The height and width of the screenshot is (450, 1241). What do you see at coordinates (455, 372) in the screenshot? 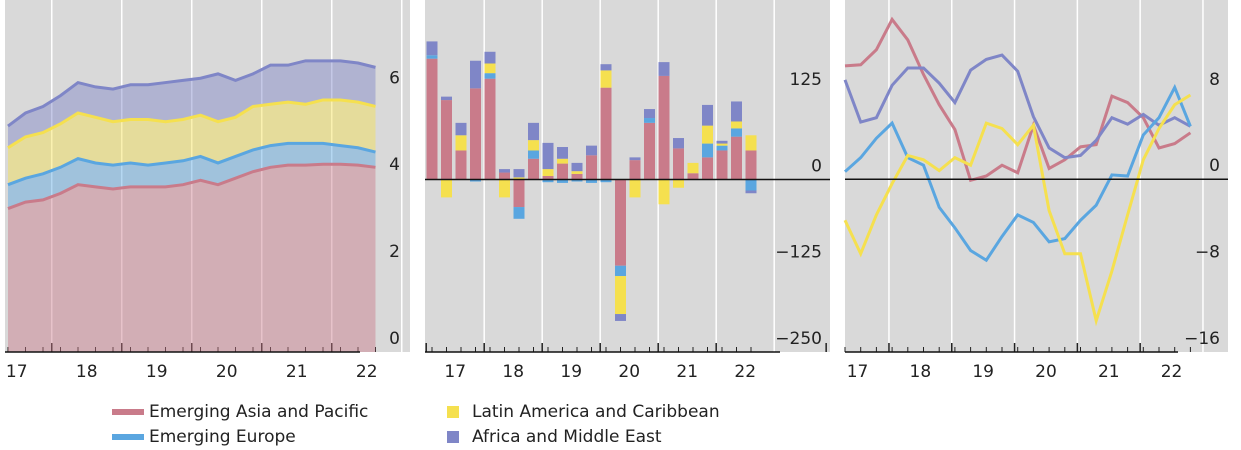
I see `x-tick-label: 17` at bounding box center [455, 372].